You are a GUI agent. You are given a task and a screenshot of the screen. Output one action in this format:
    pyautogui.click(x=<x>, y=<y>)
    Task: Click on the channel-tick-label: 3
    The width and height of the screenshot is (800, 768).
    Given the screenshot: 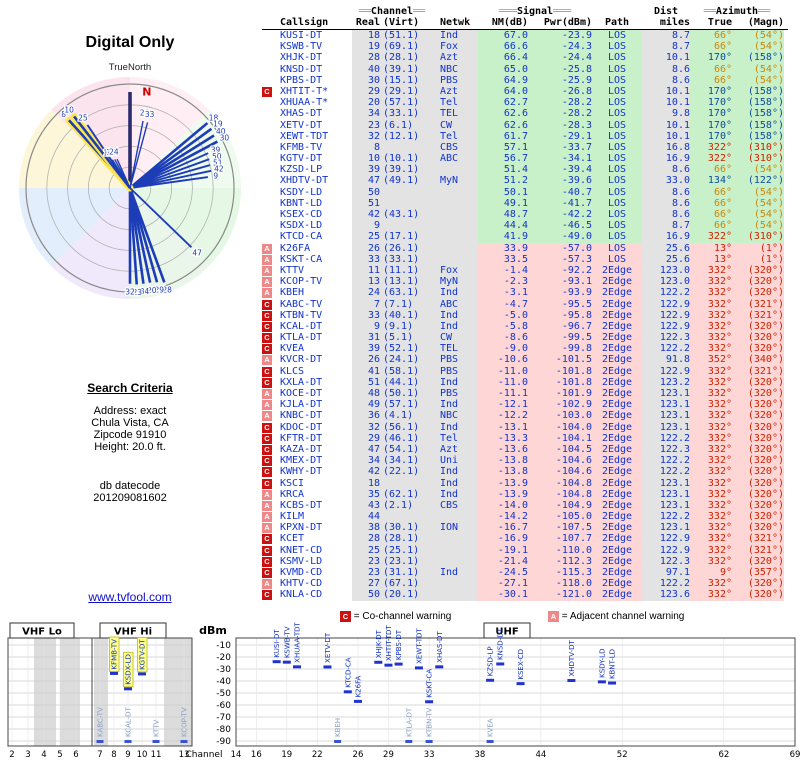 What is the action you would take?
    pyautogui.click(x=27, y=755)
    